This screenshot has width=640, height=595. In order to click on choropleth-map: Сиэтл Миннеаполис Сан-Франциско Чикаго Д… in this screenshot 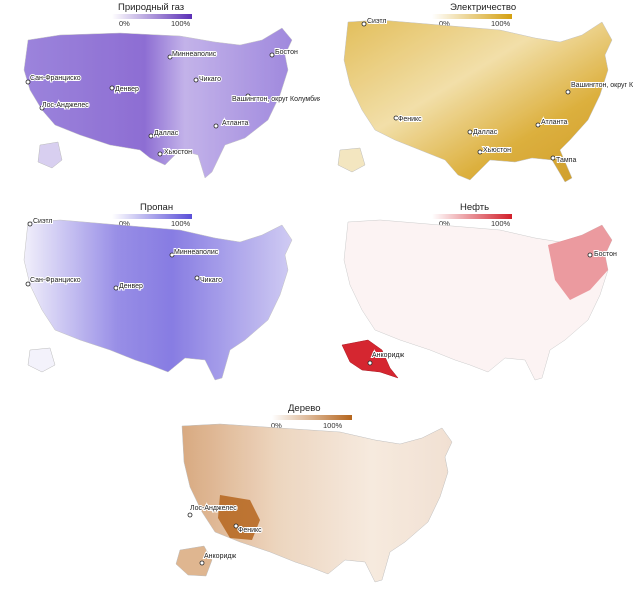, I will do `click(158, 299)`.